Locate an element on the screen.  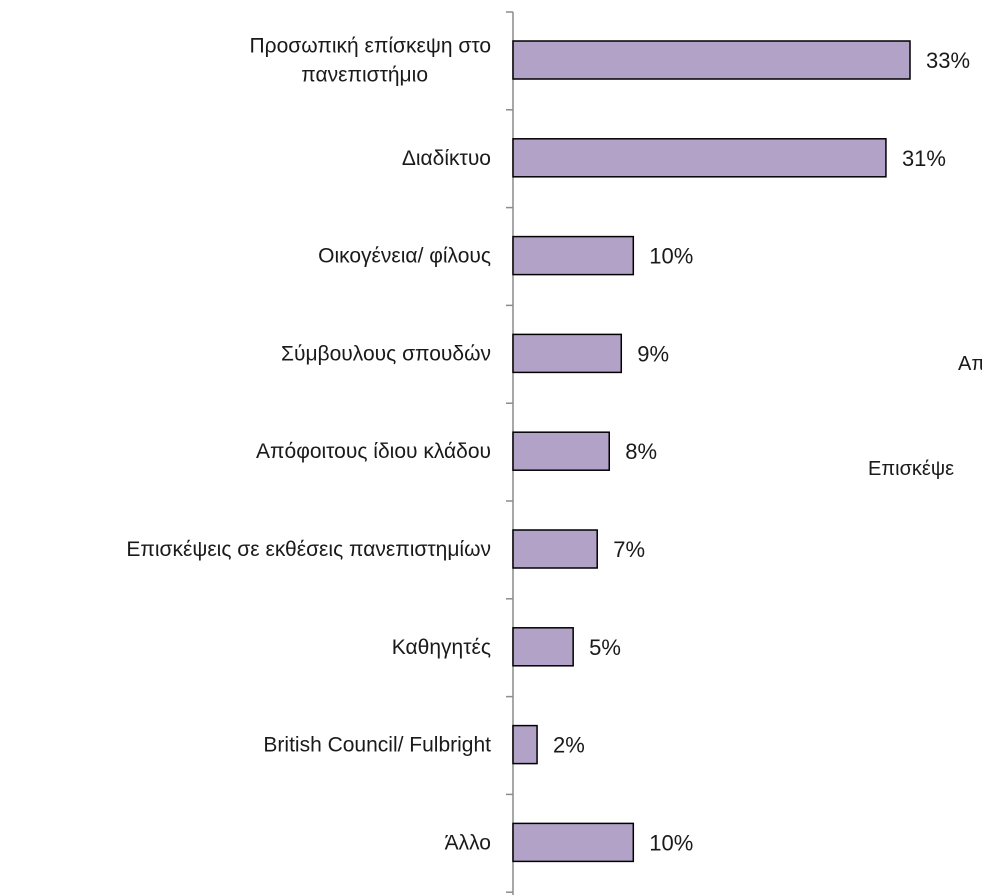
data-label: 31% is located at coordinates (924, 158).